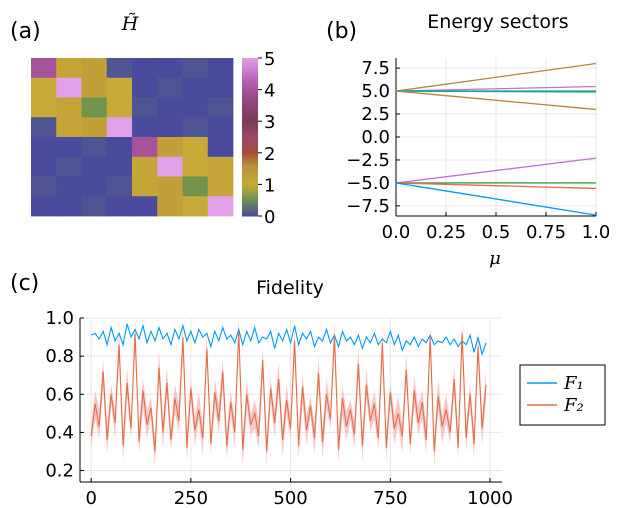 This screenshot has height=508, width=628. Describe the element at coordinates (546, 232) in the screenshot. I see `x-tick-label: 0.75` at that location.